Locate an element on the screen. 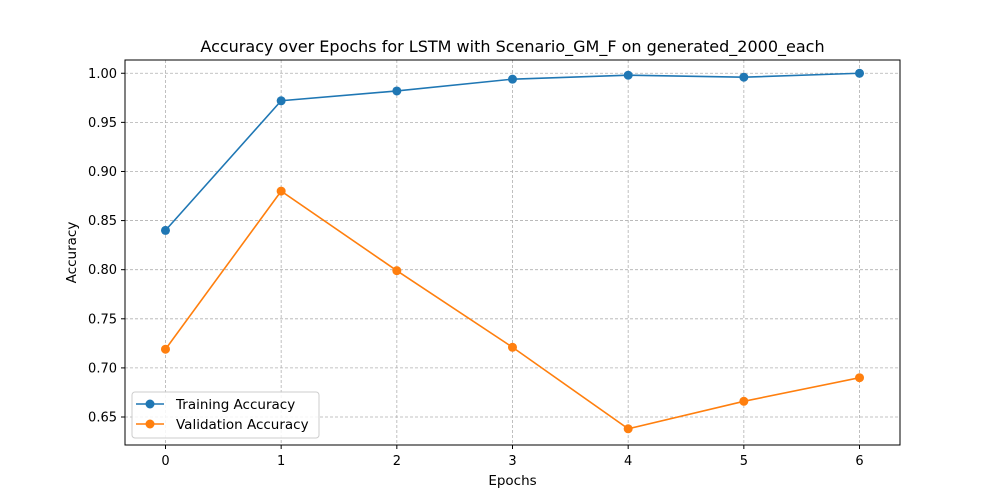 Image resolution: width=1000 pixels, height=500 pixels. legend: Training Accuracy Validation Accuracy is located at coordinates (225, 415).